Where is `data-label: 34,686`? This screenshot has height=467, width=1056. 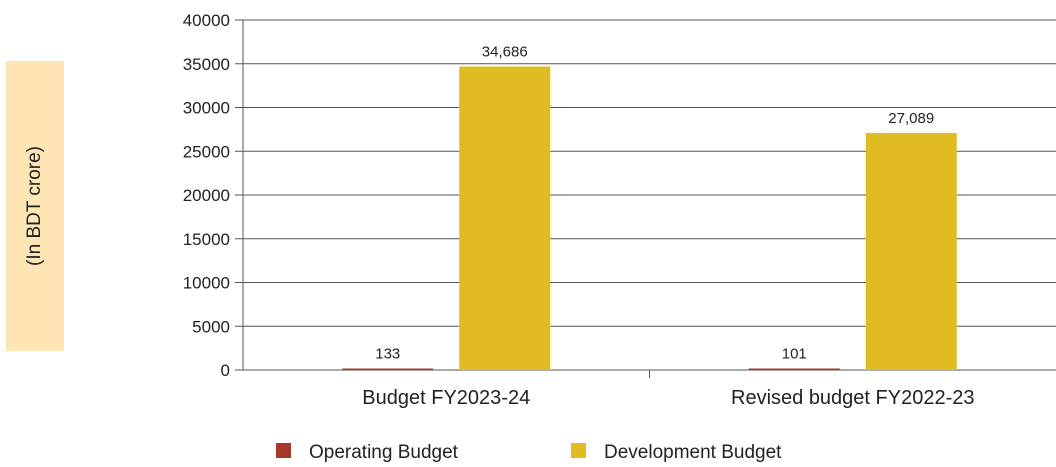 data-label: 34,686 is located at coordinates (505, 51).